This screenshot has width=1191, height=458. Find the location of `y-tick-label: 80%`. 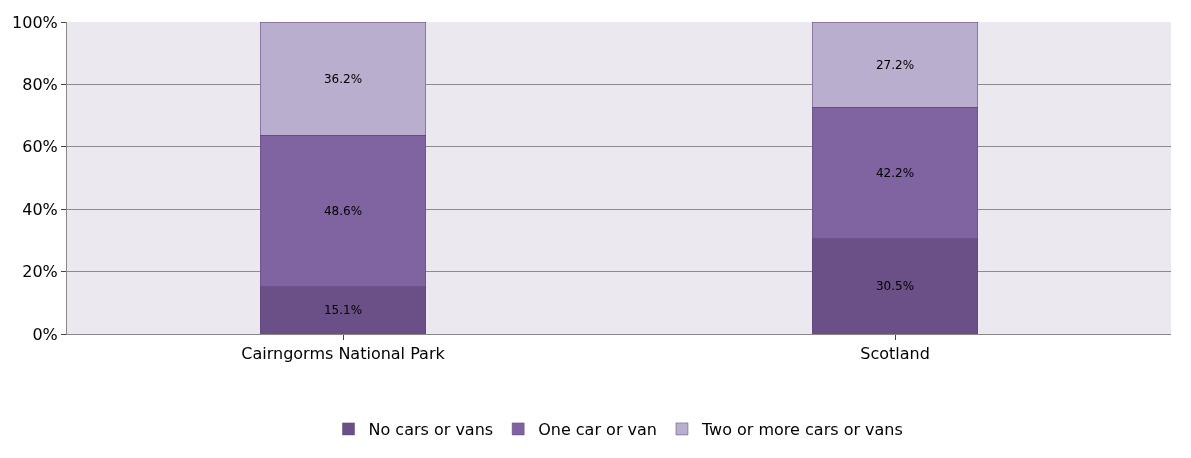

y-tick-label: 80% is located at coordinates (40, 84).